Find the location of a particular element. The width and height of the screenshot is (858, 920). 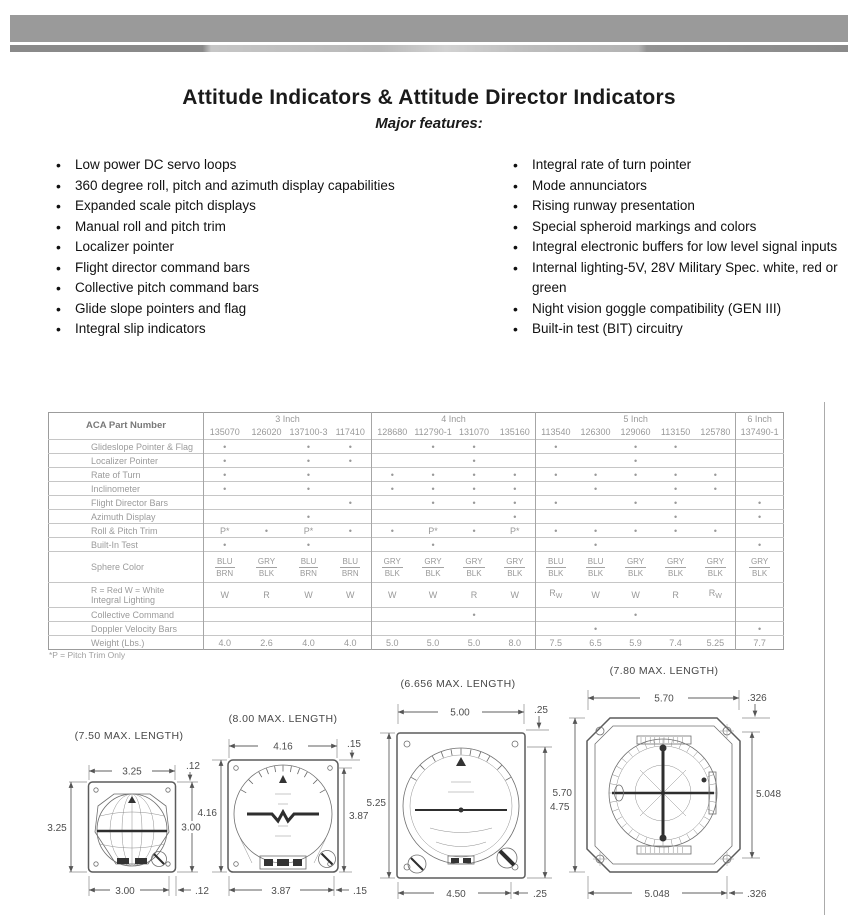

drawing-6-inch: (7.80 MAX. LENGTH) 5.70 .326 is located at coordinates (667, 782).